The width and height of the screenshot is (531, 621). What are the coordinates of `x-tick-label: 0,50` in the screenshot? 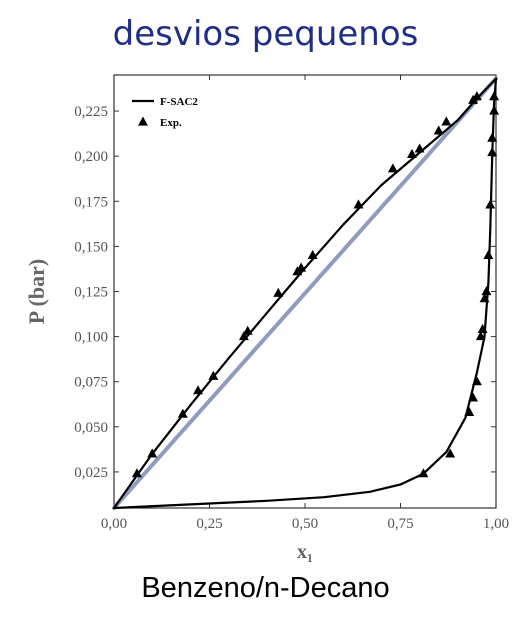 It's located at (305, 524).